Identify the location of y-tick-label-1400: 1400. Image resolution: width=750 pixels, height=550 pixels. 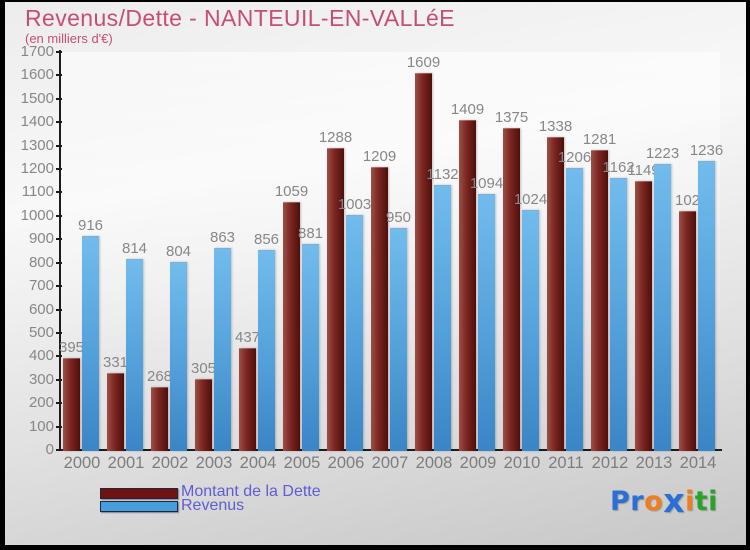
(37, 122).